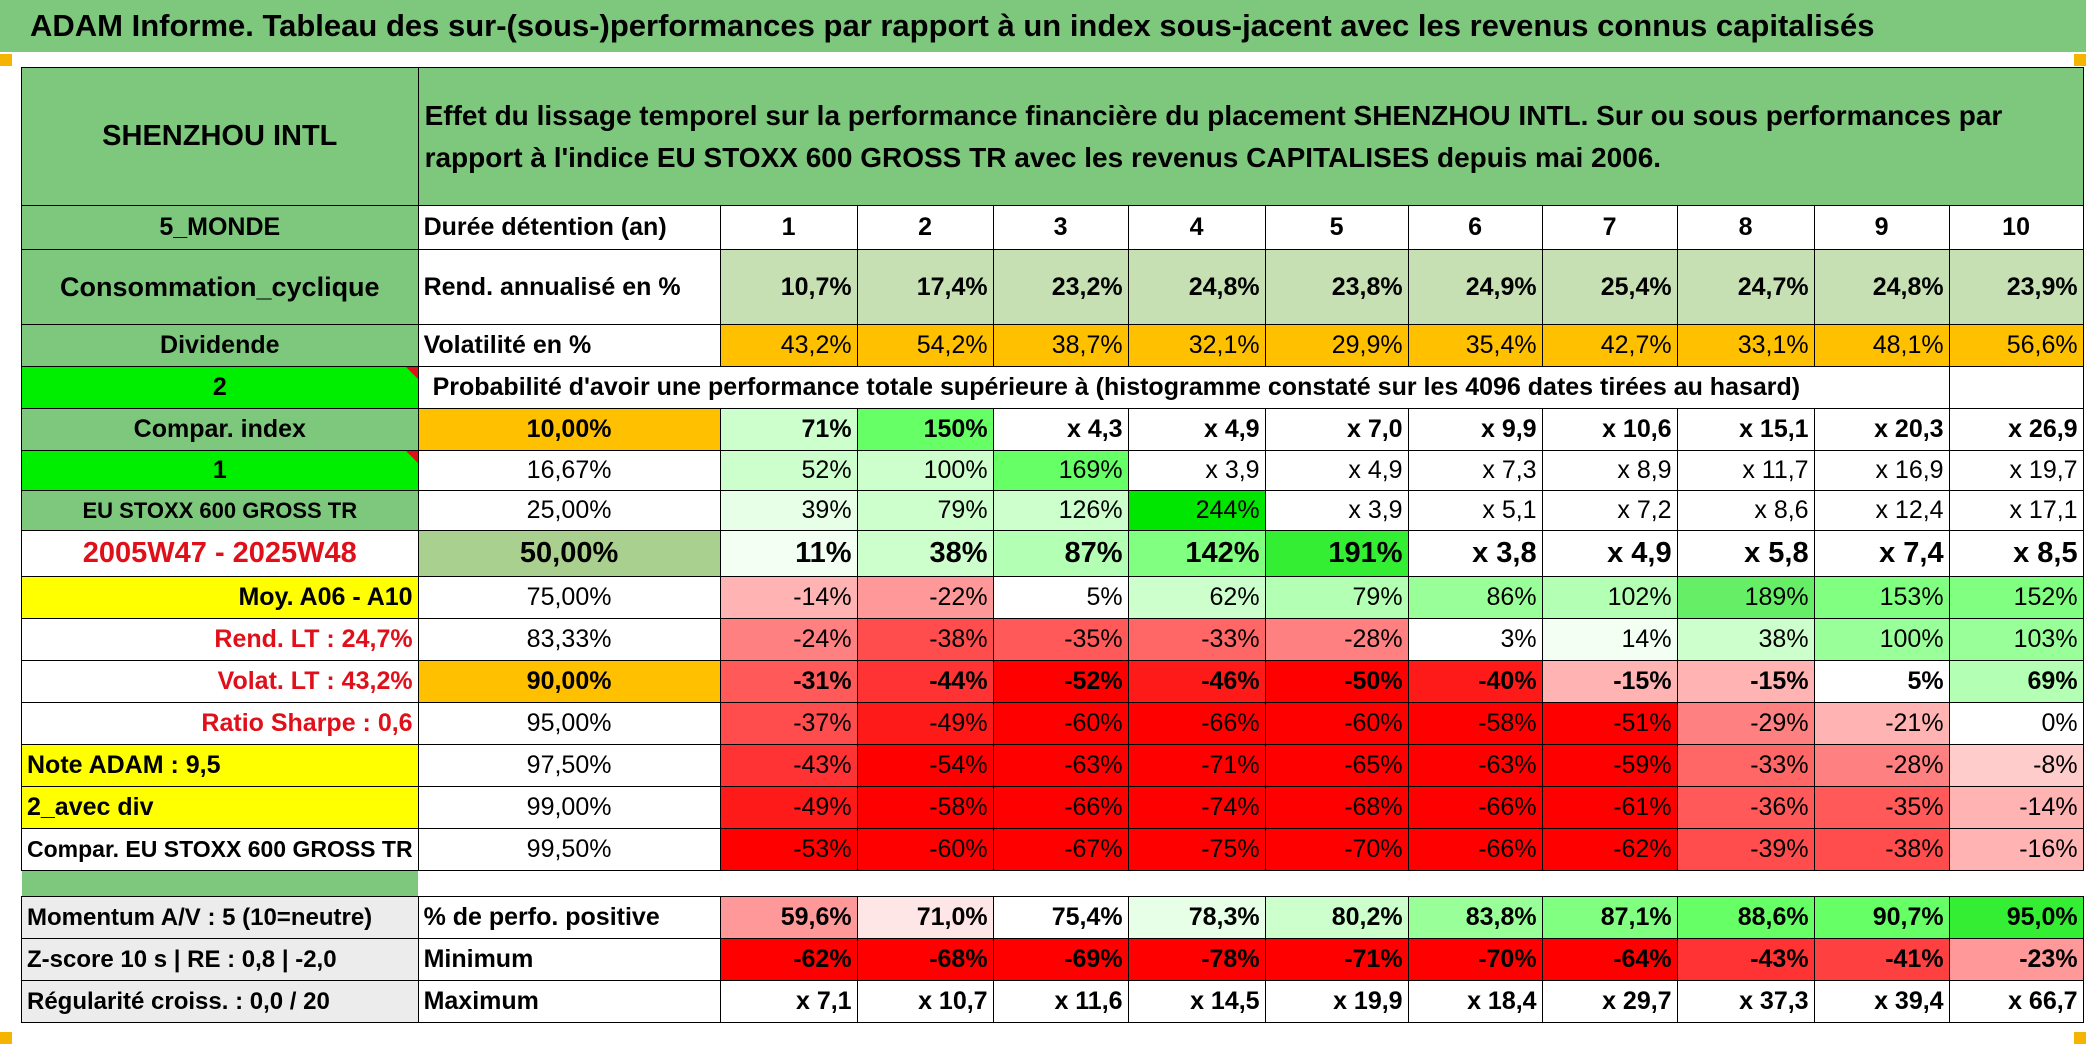 The height and width of the screenshot is (1044, 2086). What do you see at coordinates (569, 723) in the screenshot?
I see `quantile-pct: 95,00%` at bounding box center [569, 723].